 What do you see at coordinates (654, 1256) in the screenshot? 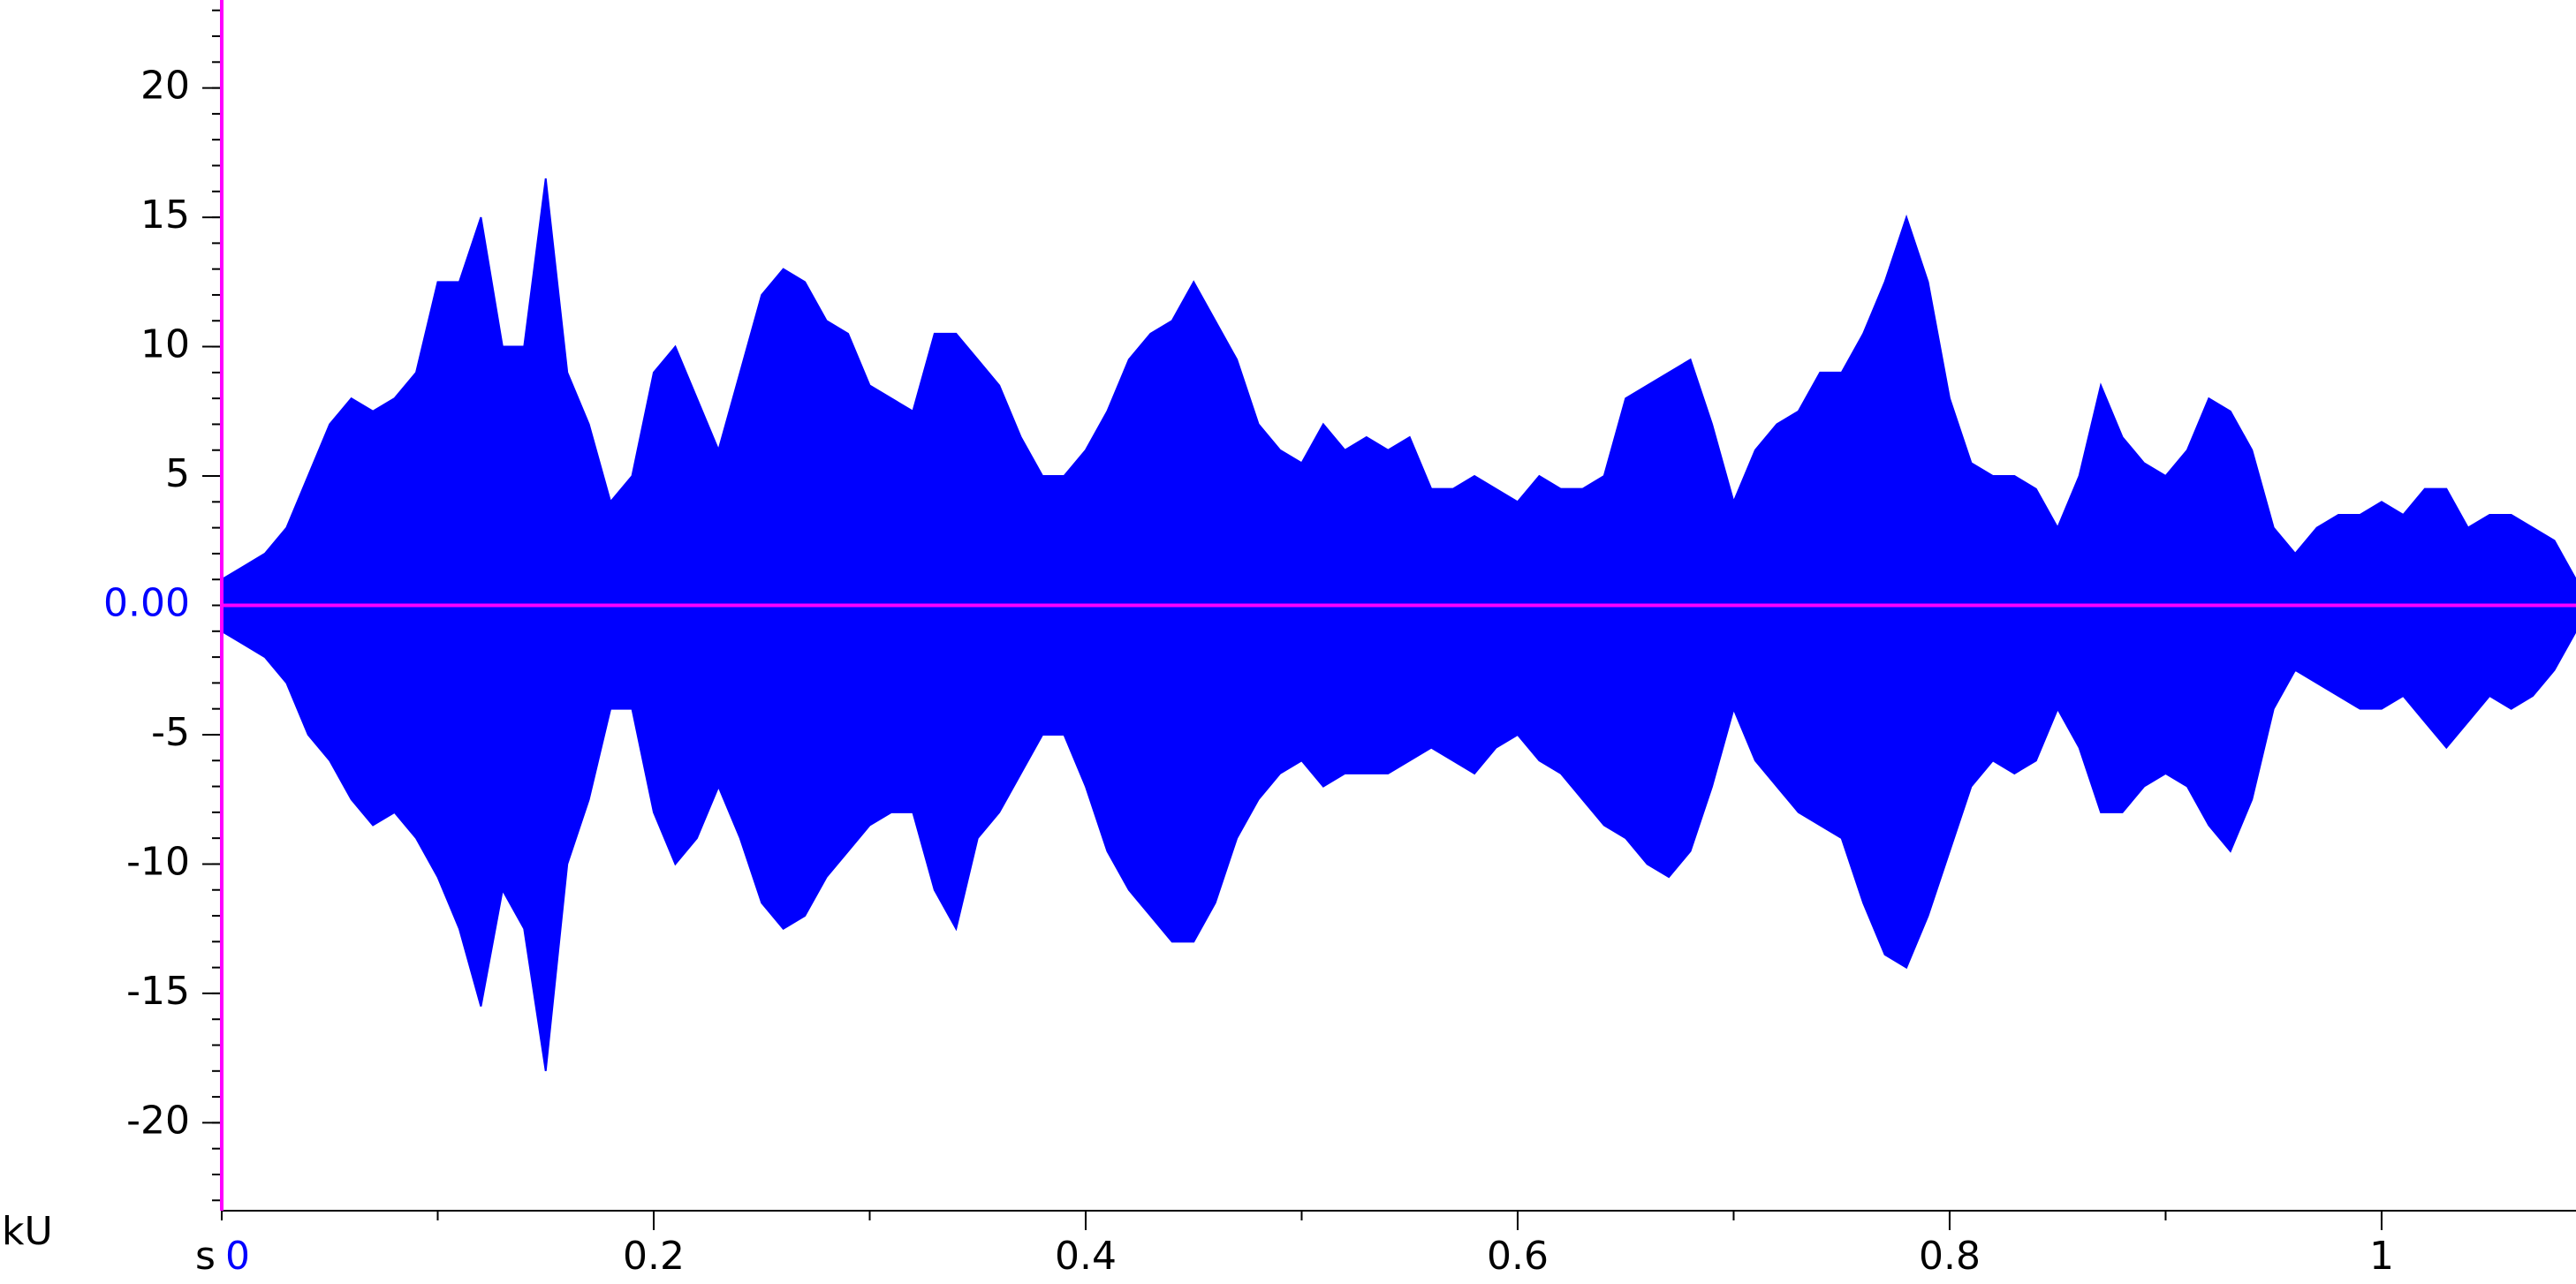
I see `x-tick-label: 0.2` at bounding box center [654, 1256].